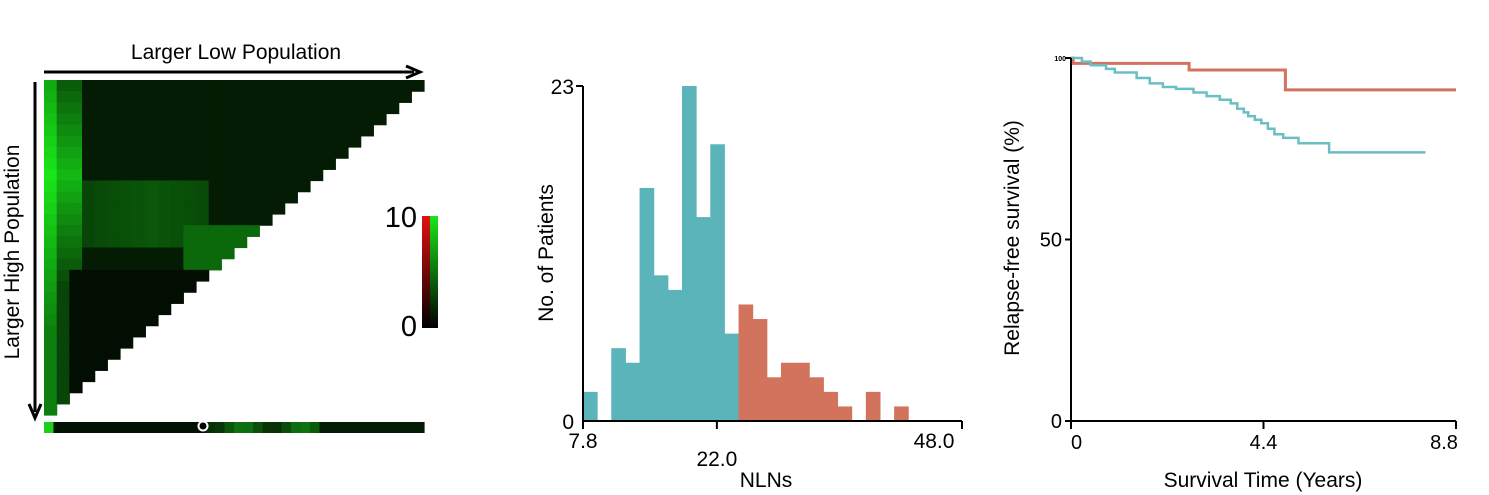 The width and height of the screenshot is (1489, 495). Describe the element at coordinates (934, 441) in the screenshot. I see `histogram-x-tick-label: 48.0` at that location.